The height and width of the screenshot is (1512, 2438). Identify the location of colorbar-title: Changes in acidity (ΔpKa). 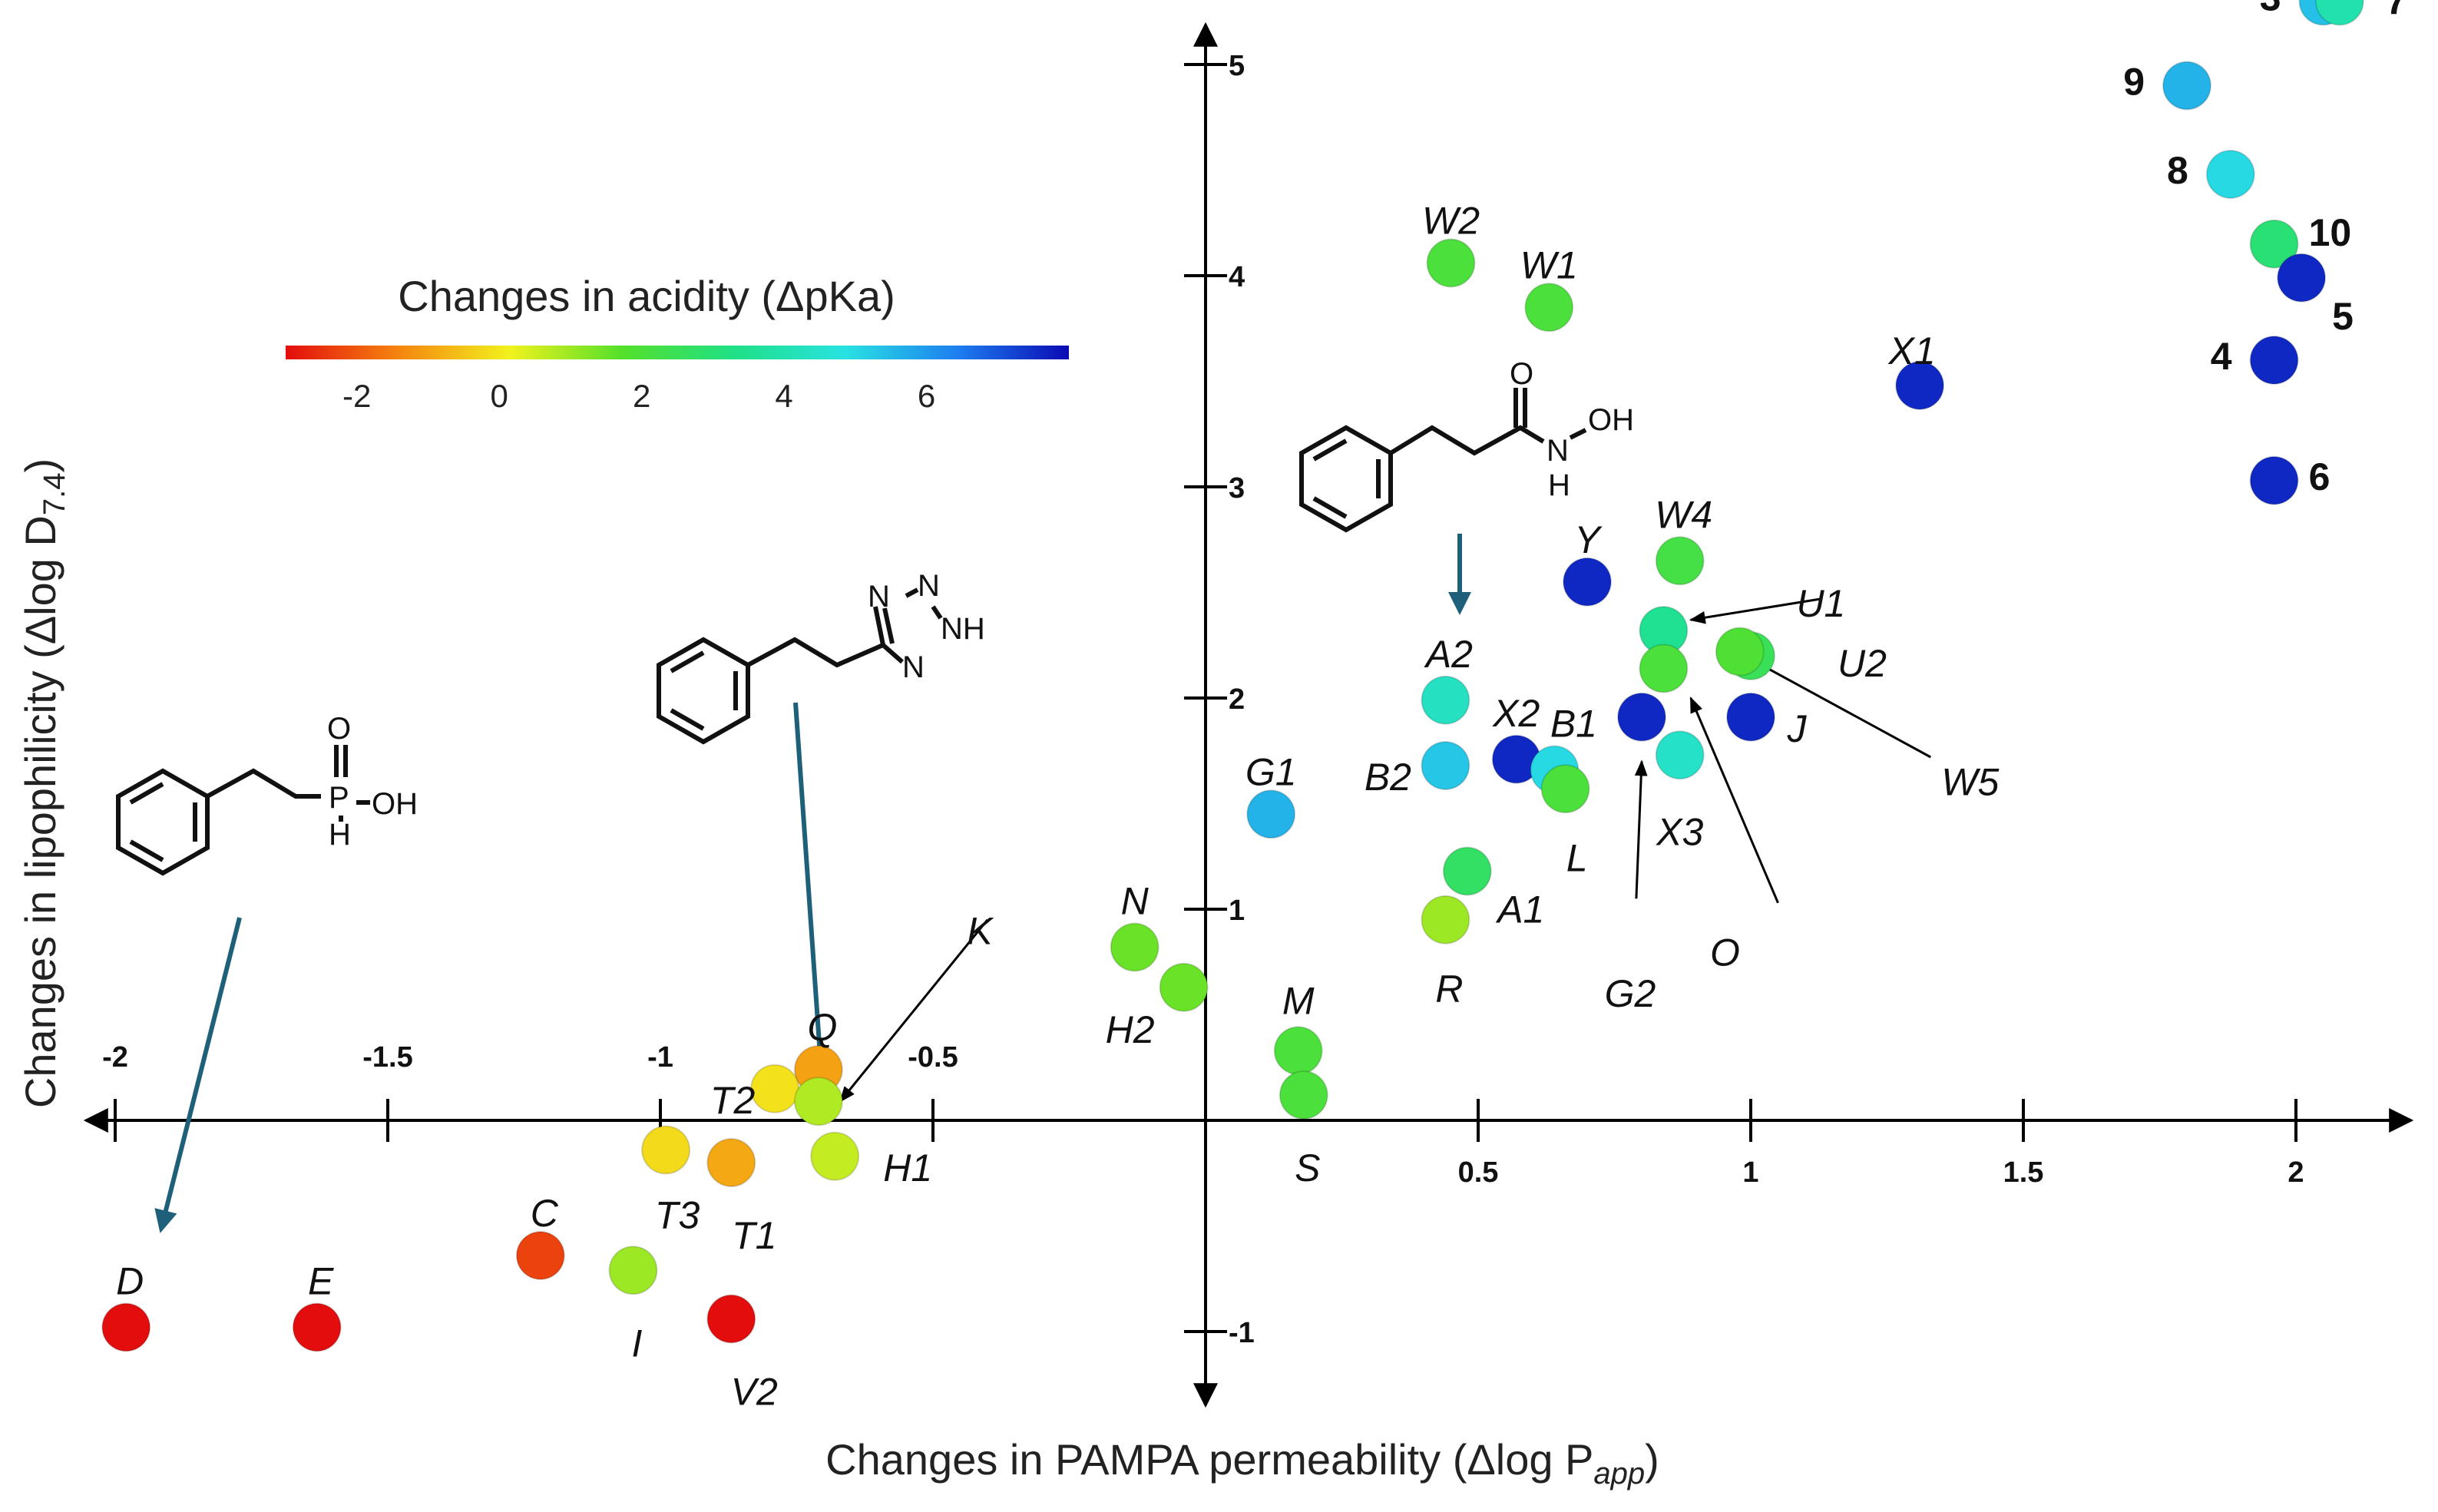
(646, 296).